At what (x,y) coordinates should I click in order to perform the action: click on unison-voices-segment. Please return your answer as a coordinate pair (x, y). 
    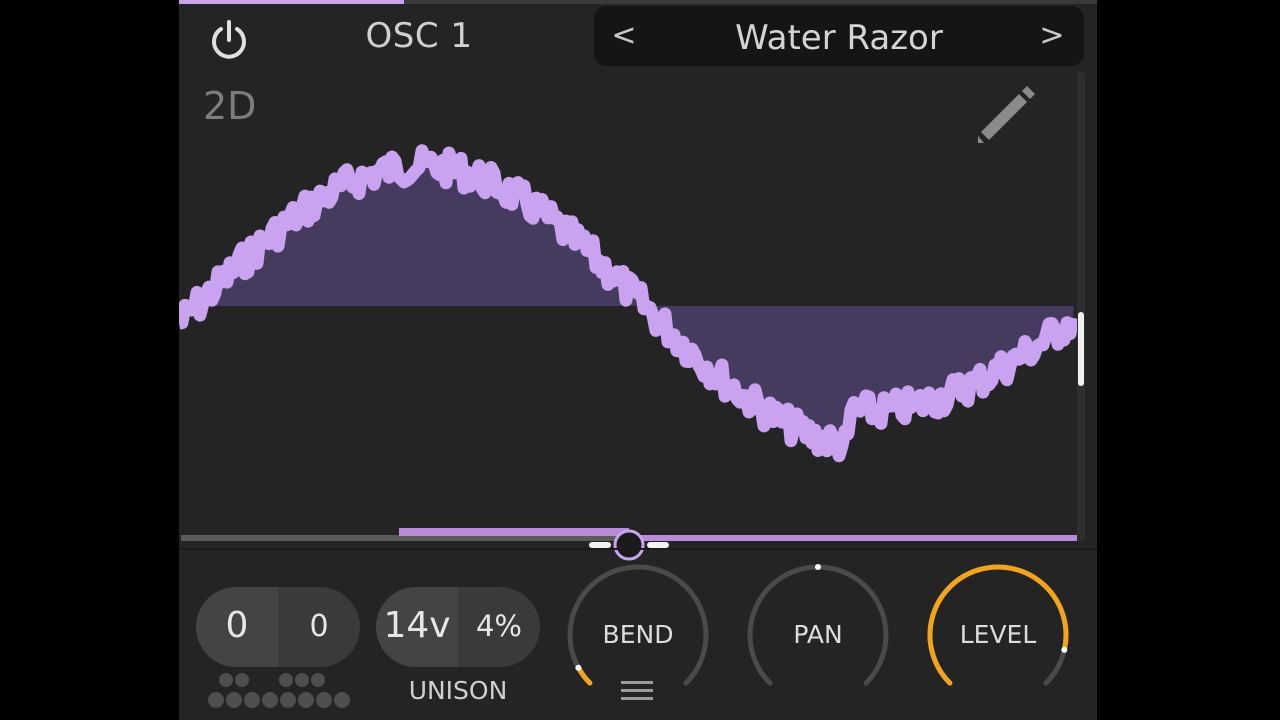
    Looking at the image, I should click on (417, 627).